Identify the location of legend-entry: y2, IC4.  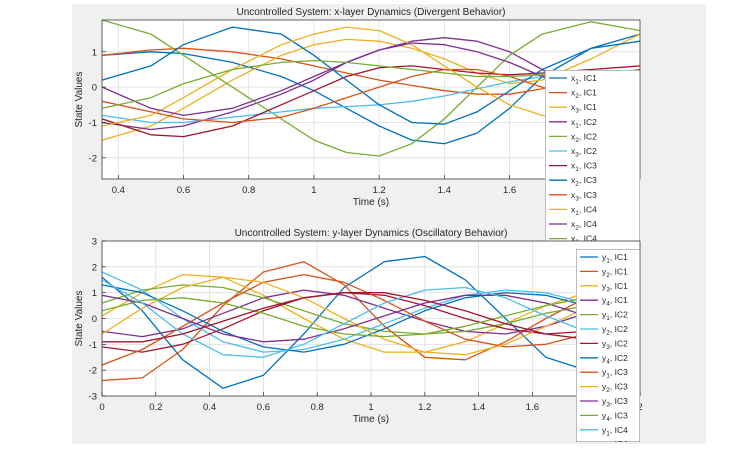
(615, 441).